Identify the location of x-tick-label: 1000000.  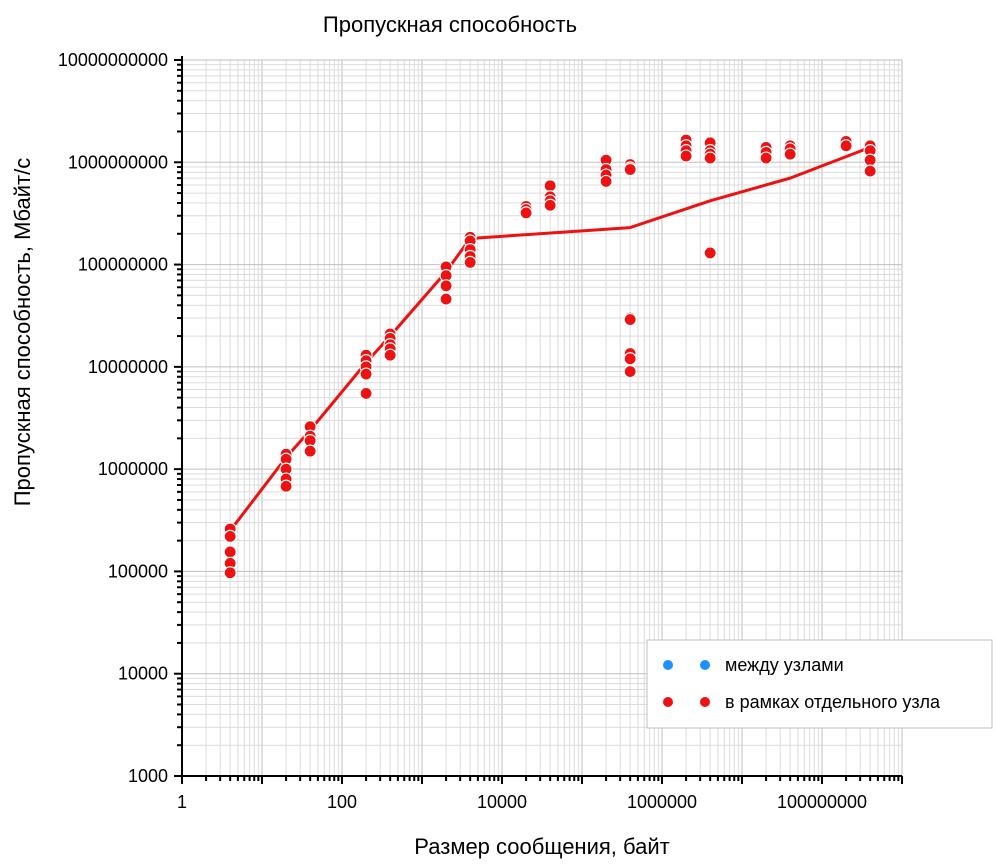
(662, 802).